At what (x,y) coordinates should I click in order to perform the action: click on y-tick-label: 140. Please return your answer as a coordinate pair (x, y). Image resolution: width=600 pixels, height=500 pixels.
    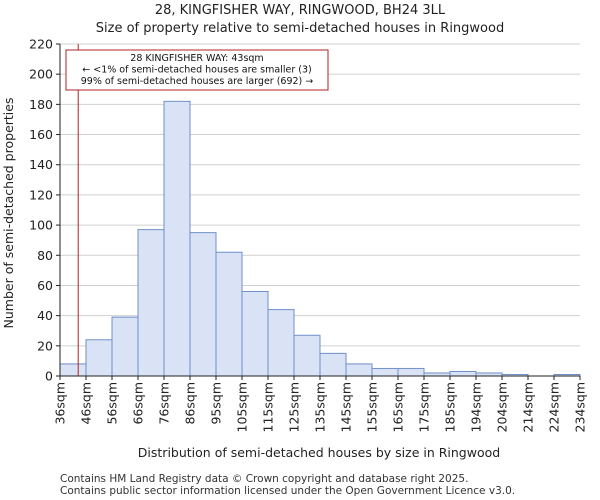
    Looking at the image, I should click on (41, 164).